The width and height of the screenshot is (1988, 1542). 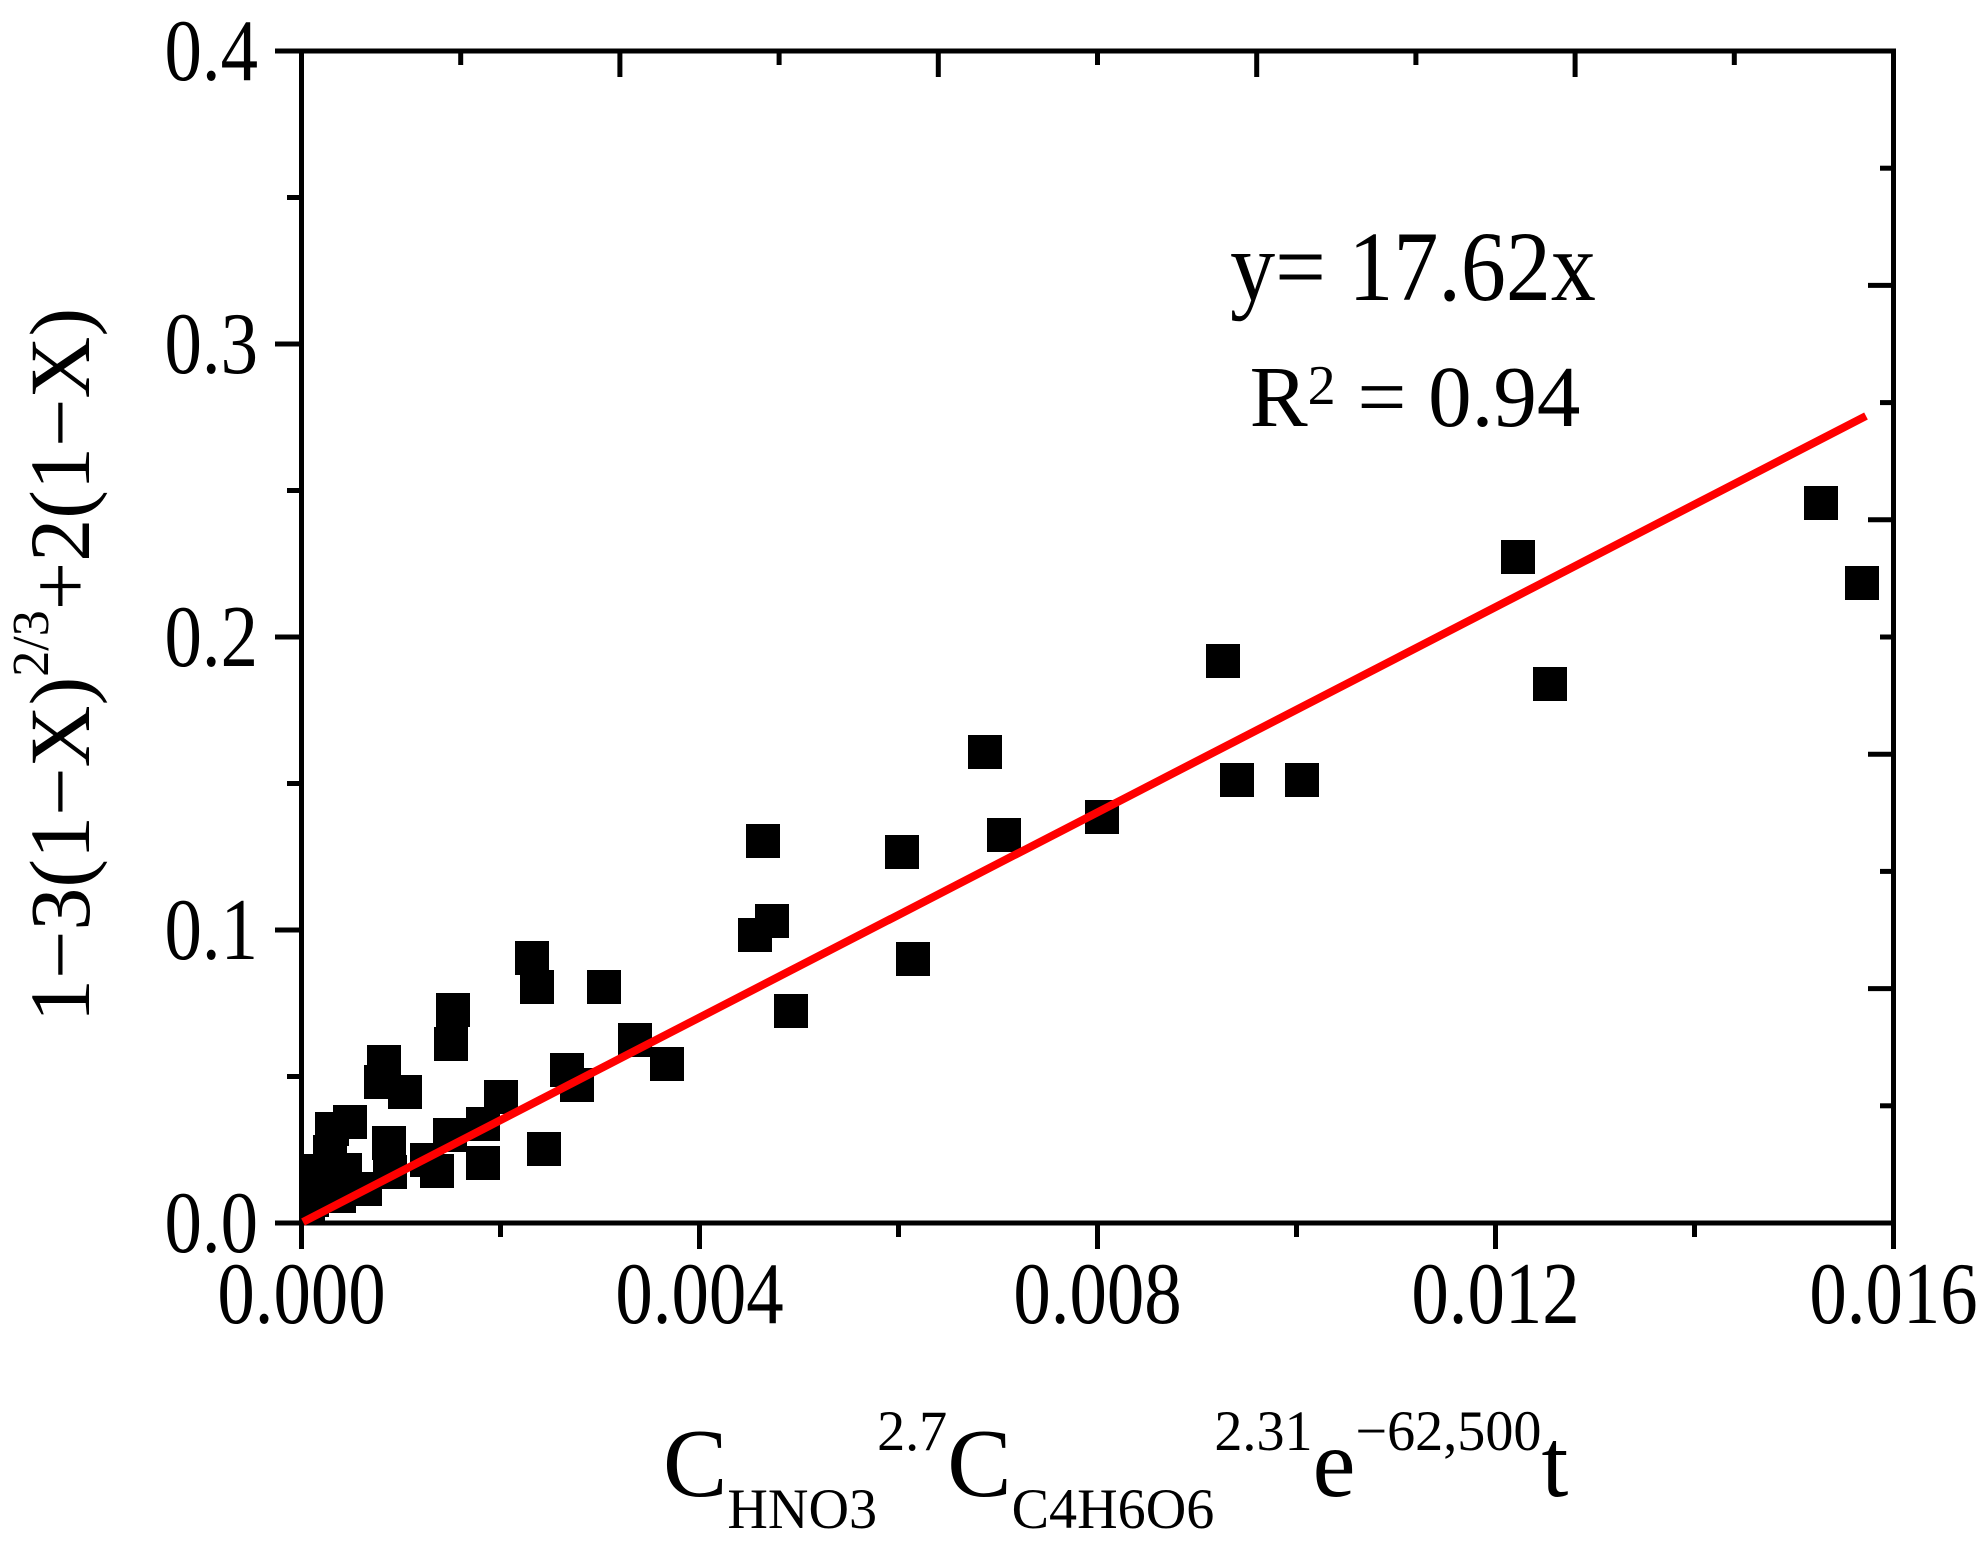 What do you see at coordinates (211, 50) in the screenshot?
I see `svg-text: 0.4` at bounding box center [211, 50].